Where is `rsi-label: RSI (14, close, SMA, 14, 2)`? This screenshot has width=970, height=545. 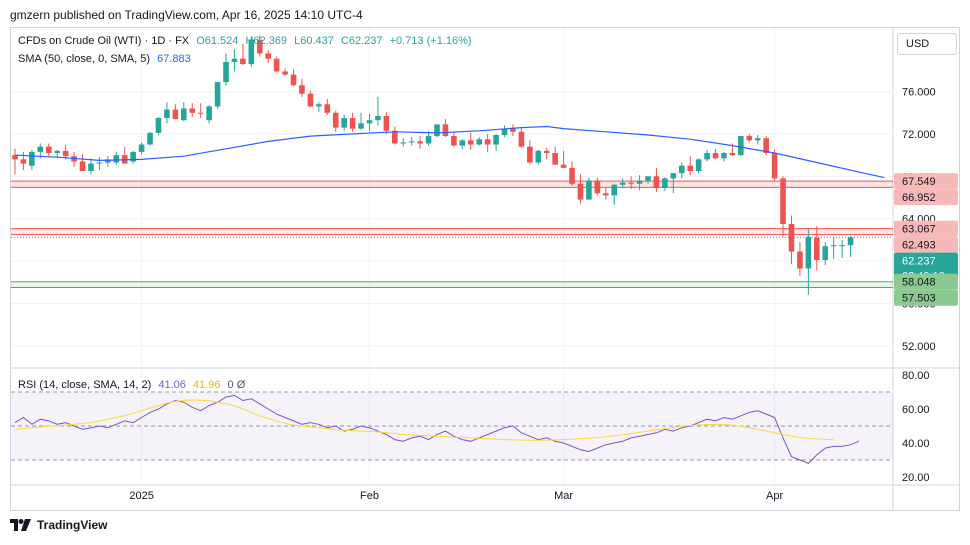
rsi-label: RSI (14, close, SMA, 14, 2) is located at coordinates (85, 385).